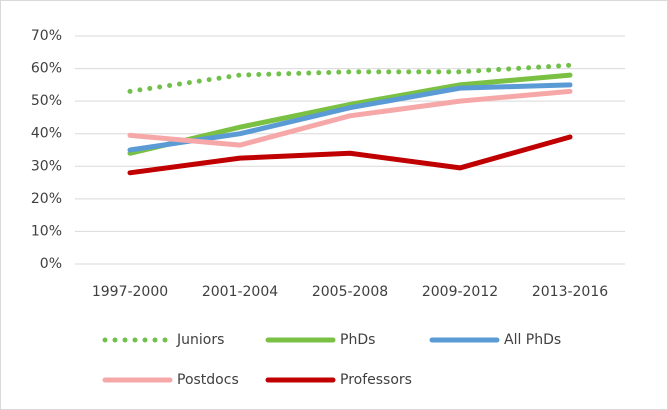 This screenshot has height=410, width=668. What do you see at coordinates (532, 340) in the screenshot?
I see `legend-label: All PhDs` at bounding box center [532, 340].